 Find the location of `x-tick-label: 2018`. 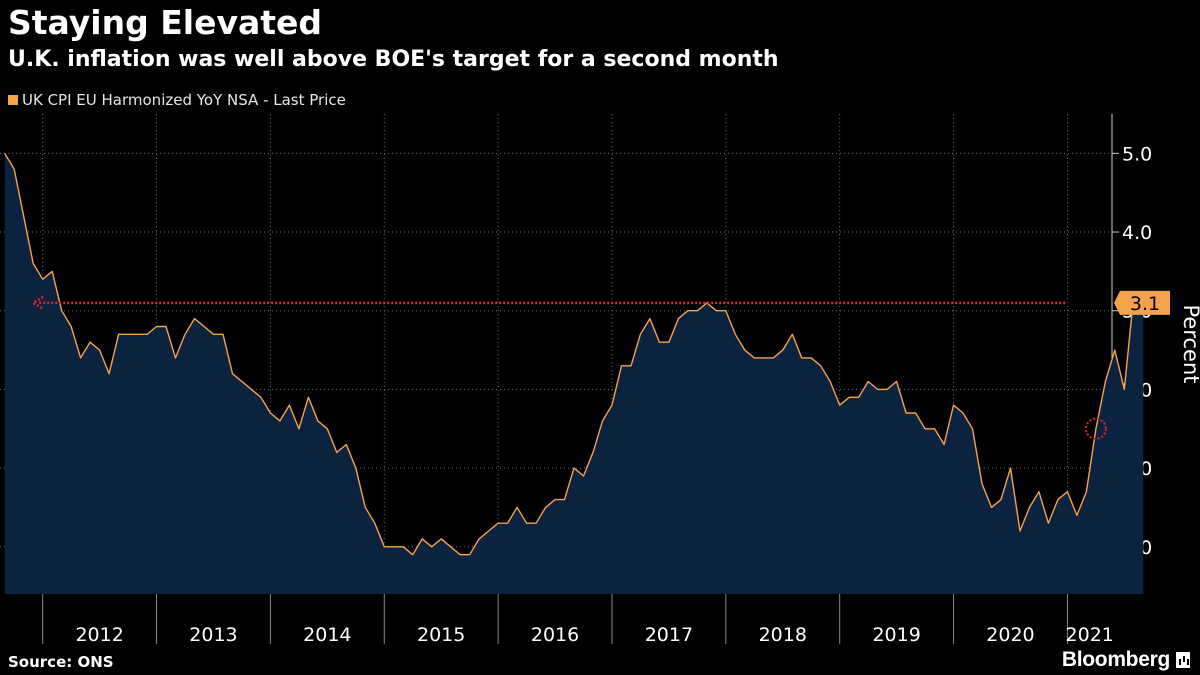

x-tick-label: 2018 is located at coordinates (783, 635).